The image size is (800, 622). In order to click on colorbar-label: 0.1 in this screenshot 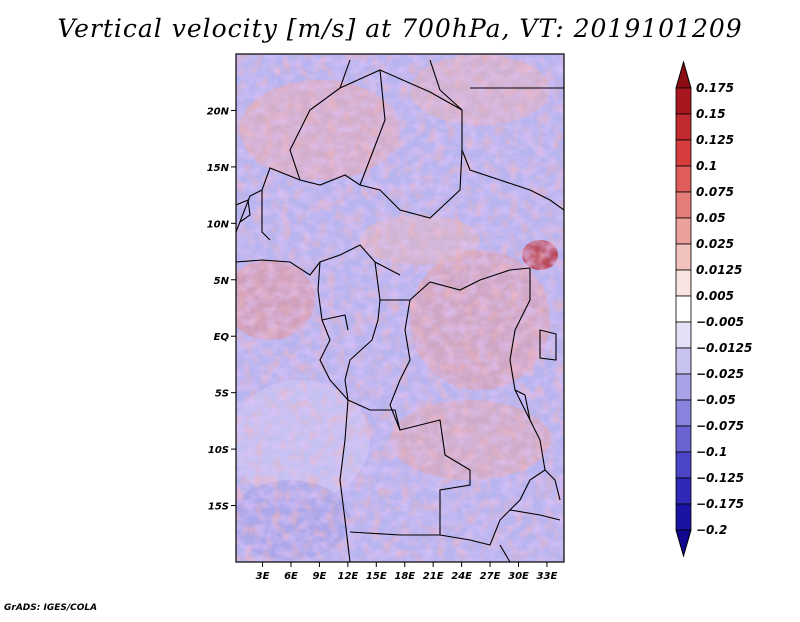, I will do `click(706, 166)`.